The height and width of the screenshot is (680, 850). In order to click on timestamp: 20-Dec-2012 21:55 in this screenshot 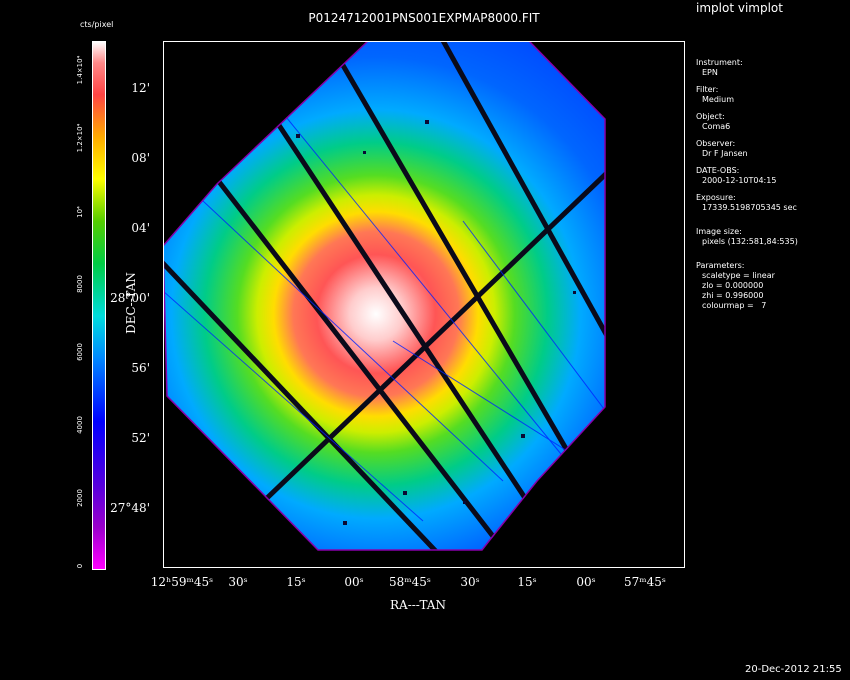, I will do `click(793, 669)`.